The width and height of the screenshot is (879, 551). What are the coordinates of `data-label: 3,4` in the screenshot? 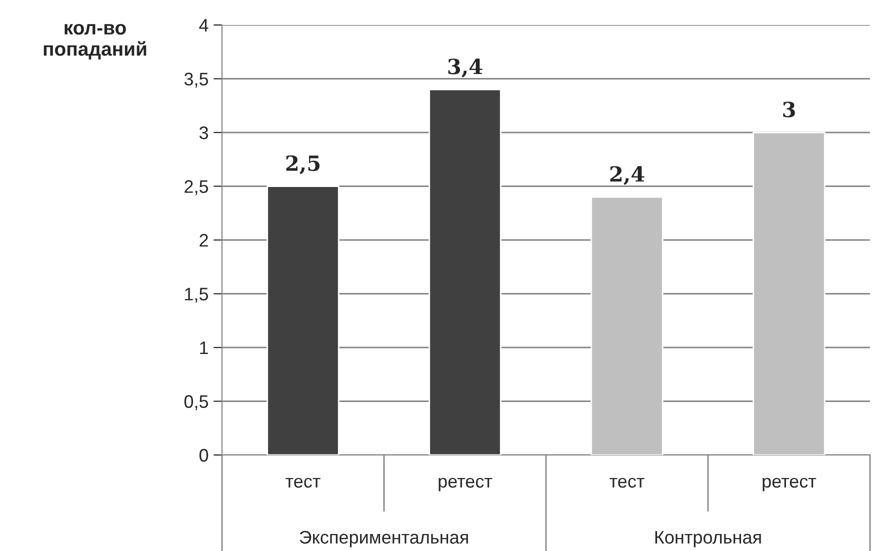 It's located at (465, 68).